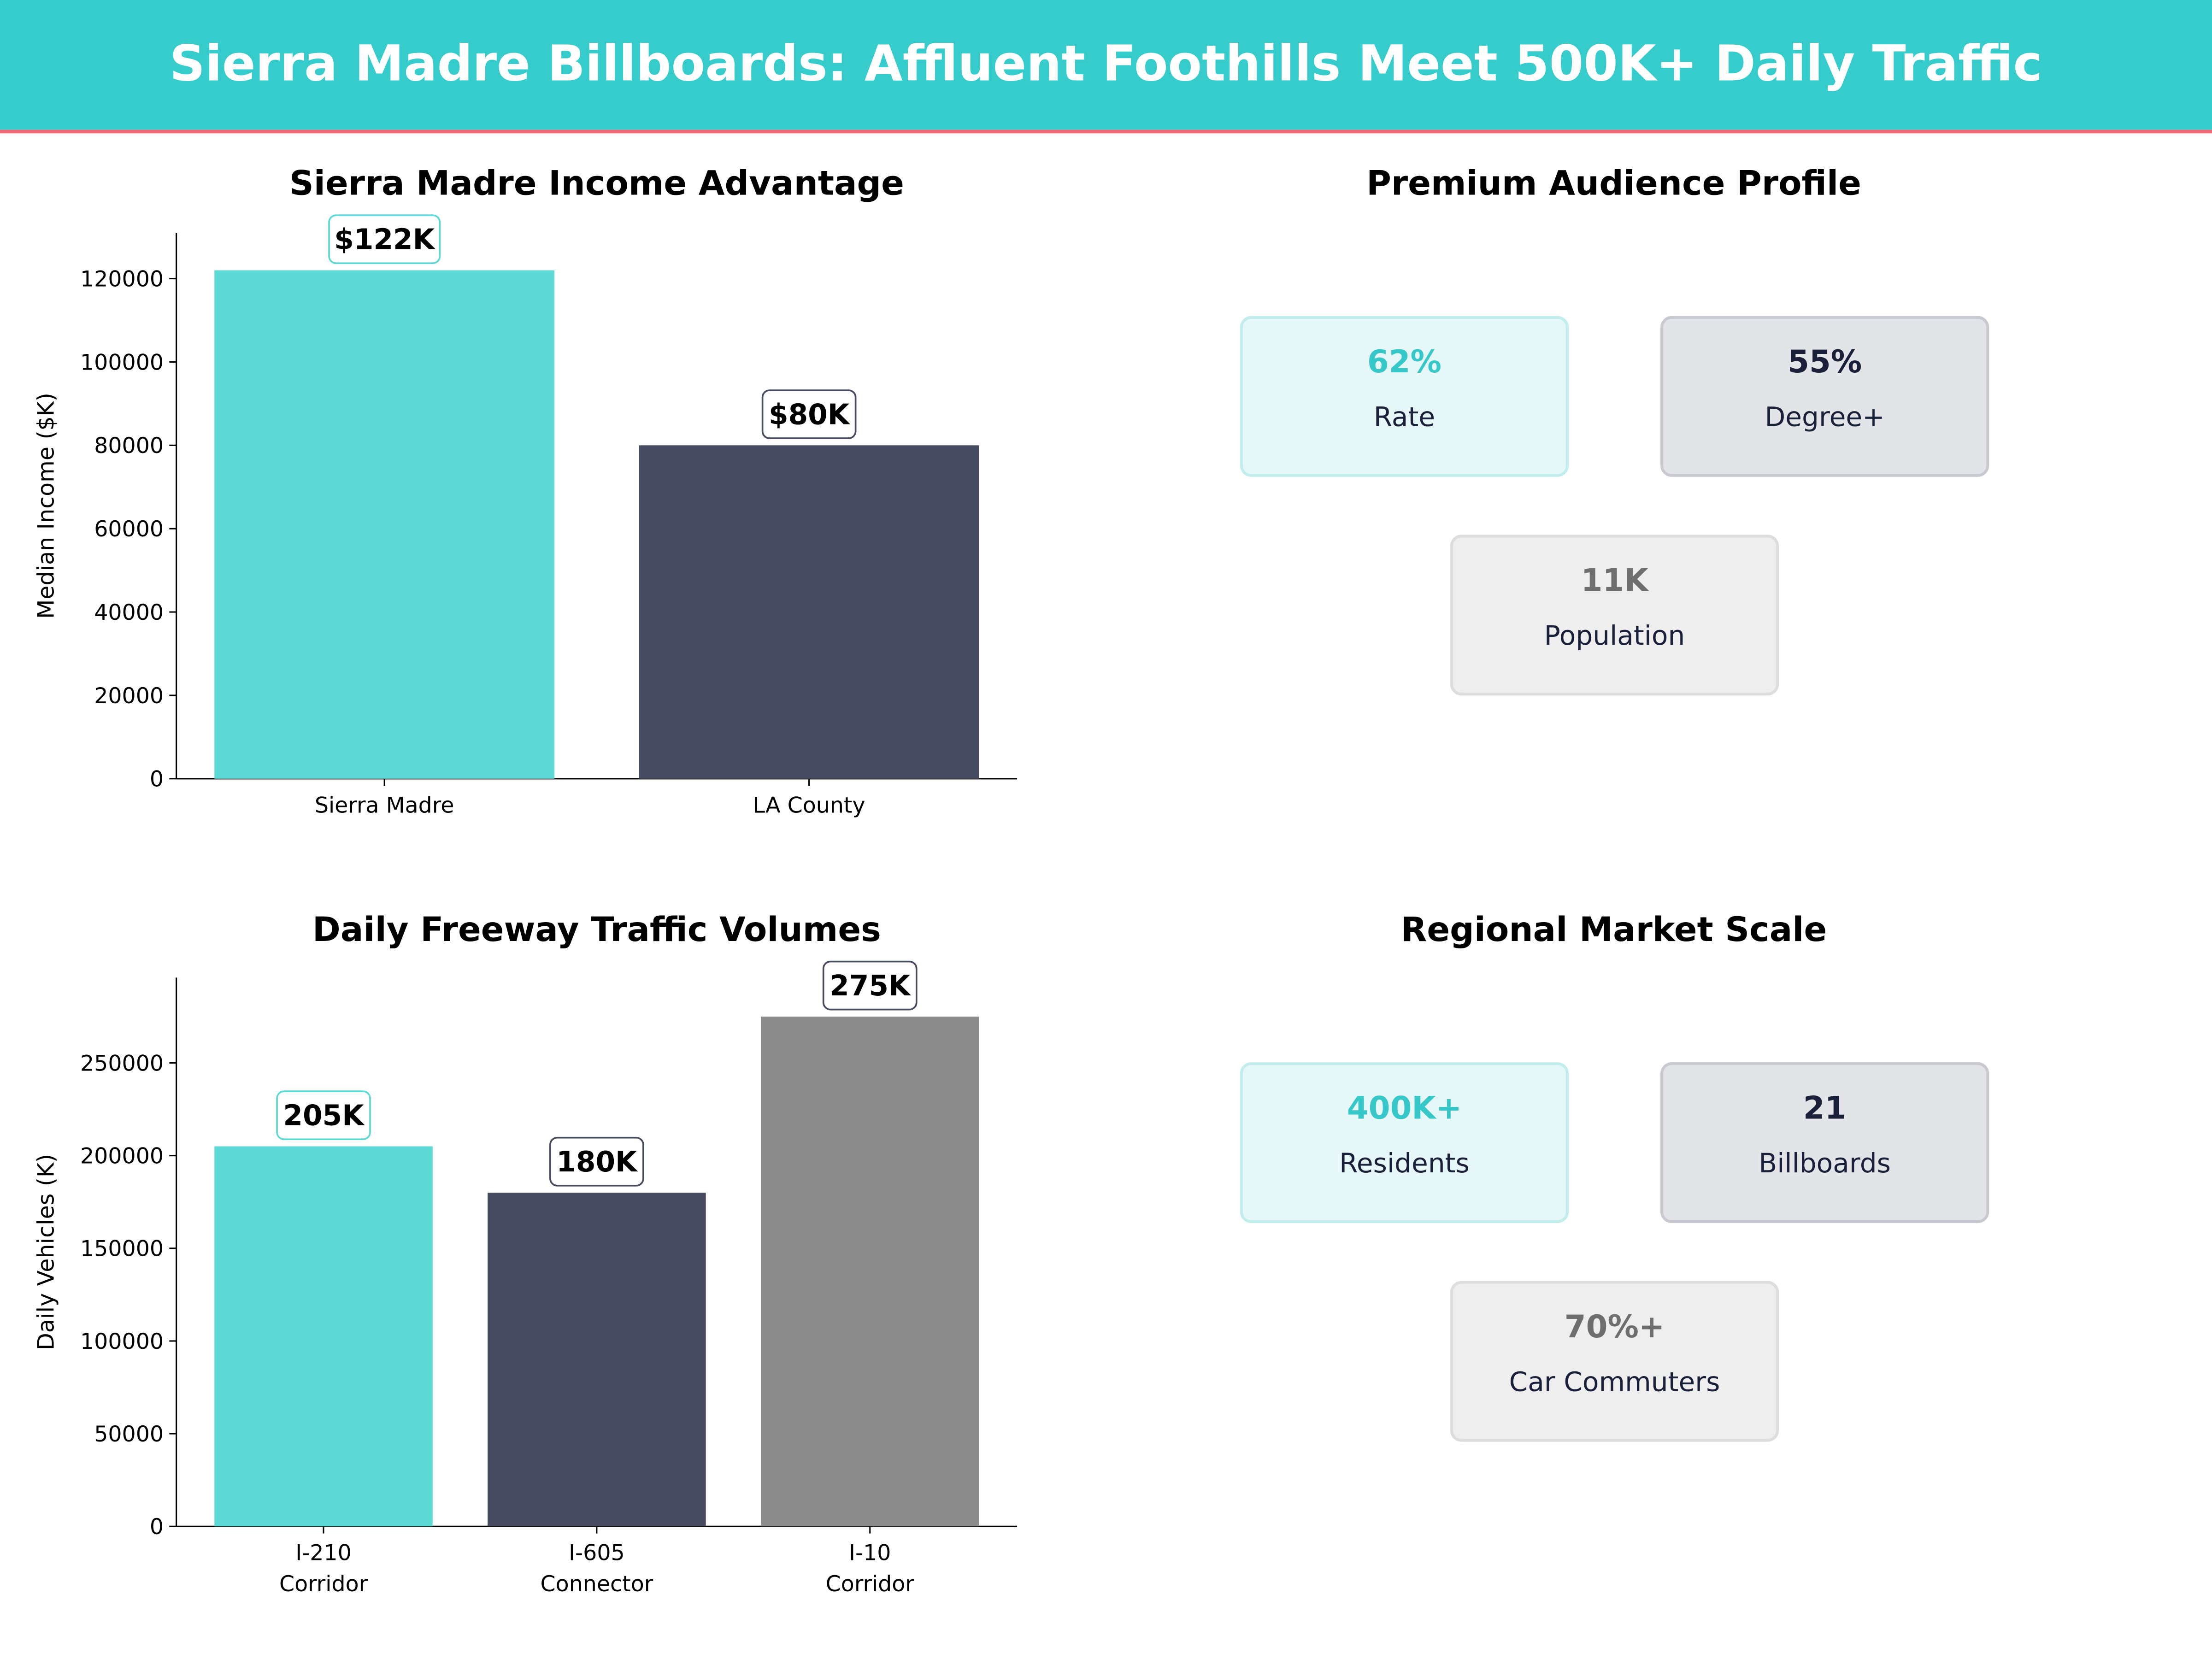  I want to click on y-tick-label: 150000, so click(122, 1249).